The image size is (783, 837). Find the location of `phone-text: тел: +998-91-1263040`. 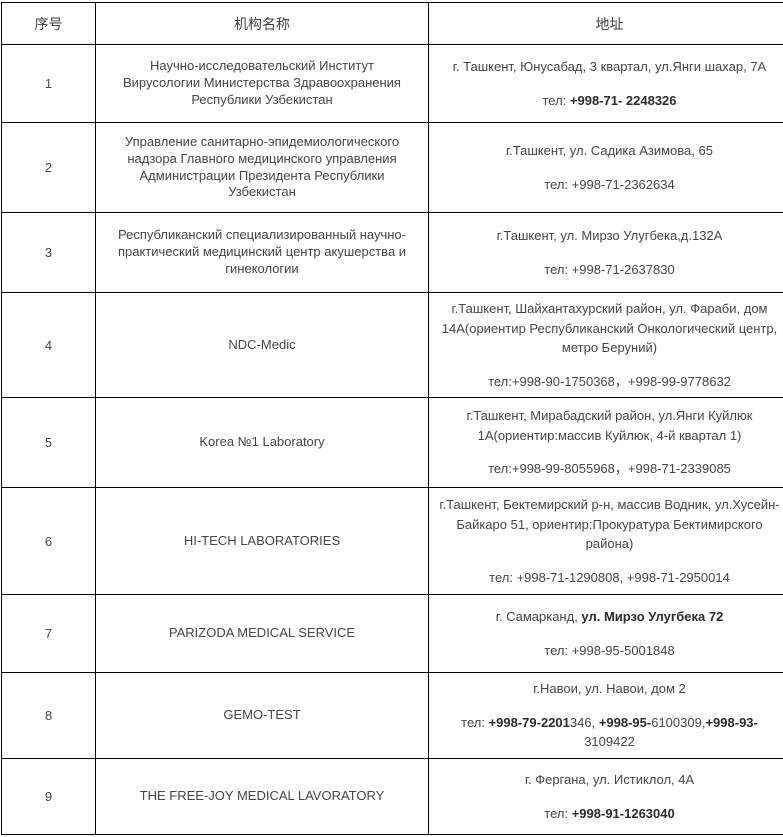

phone-text: тел: +998-91-1263040 is located at coordinates (609, 814).